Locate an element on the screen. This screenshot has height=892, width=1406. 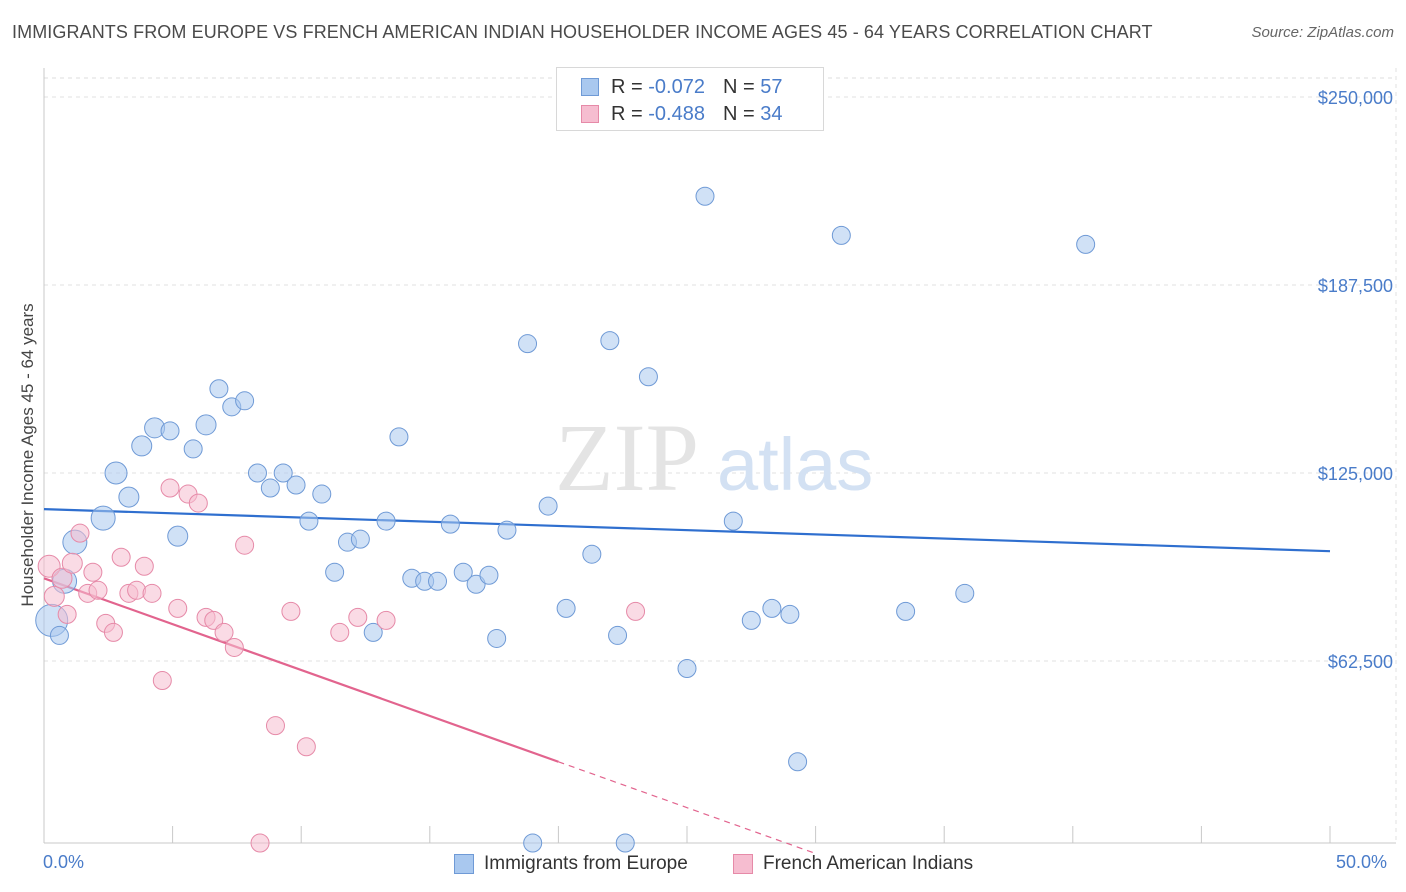
legend-r-value: -0.488 is located at coordinates (676, 113).